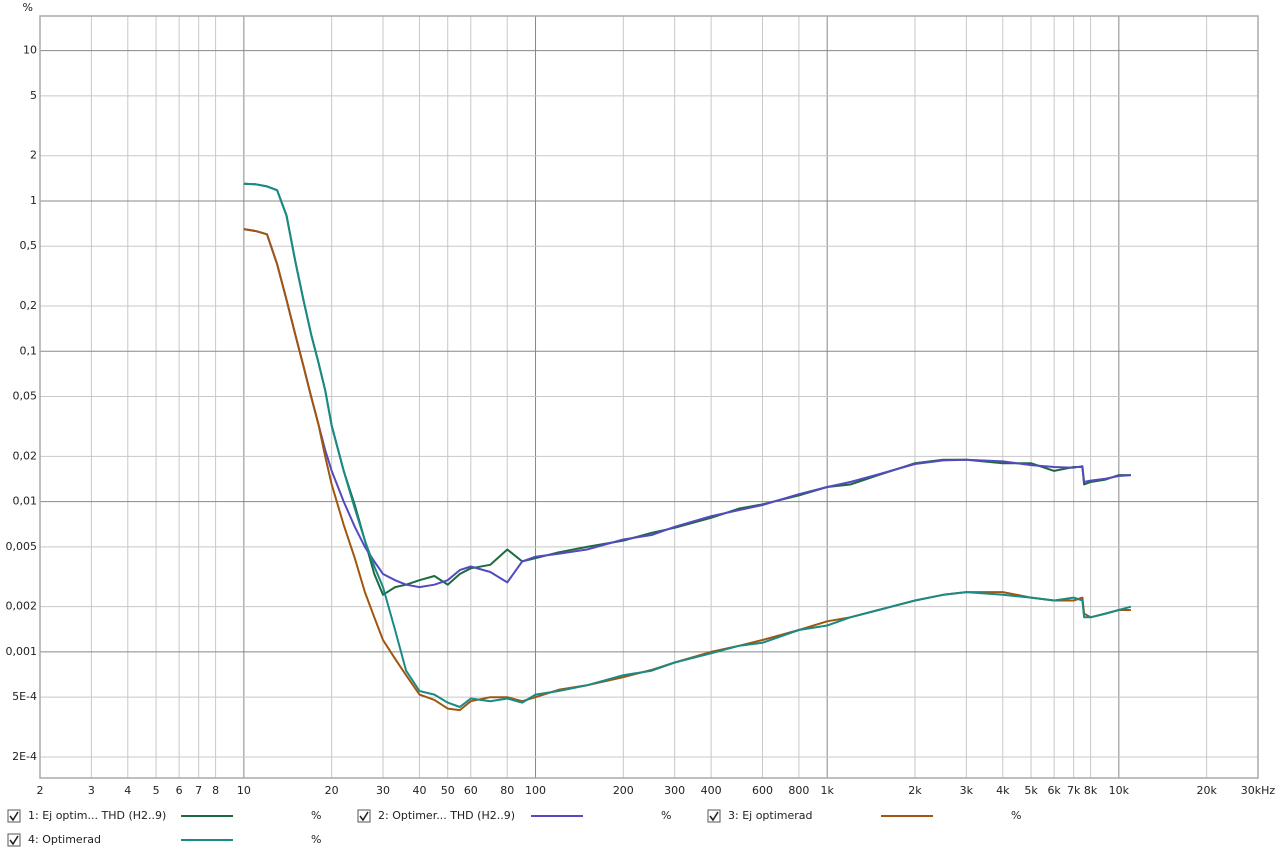 This screenshot has width=1280, height=855. I want to click on y-tick-label: 10, so click(30, 50).